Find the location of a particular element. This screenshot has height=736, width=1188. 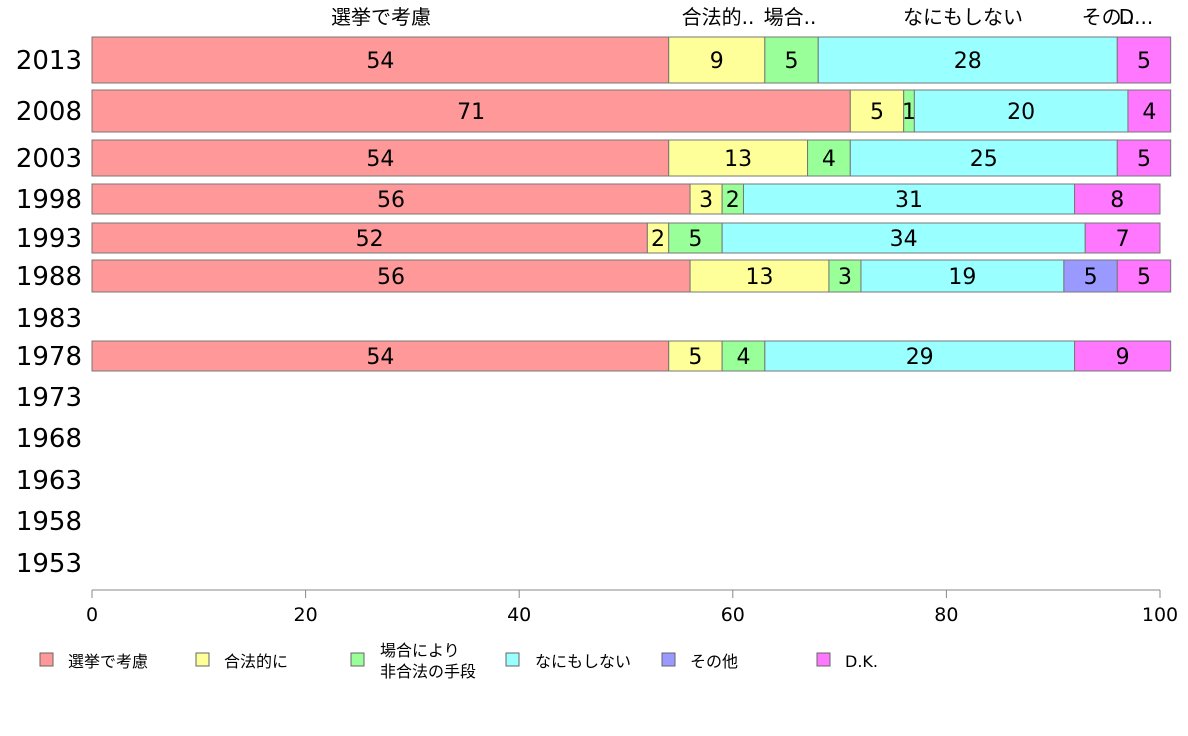

top-series-label: その.. is located at coordinates (1108, 17).